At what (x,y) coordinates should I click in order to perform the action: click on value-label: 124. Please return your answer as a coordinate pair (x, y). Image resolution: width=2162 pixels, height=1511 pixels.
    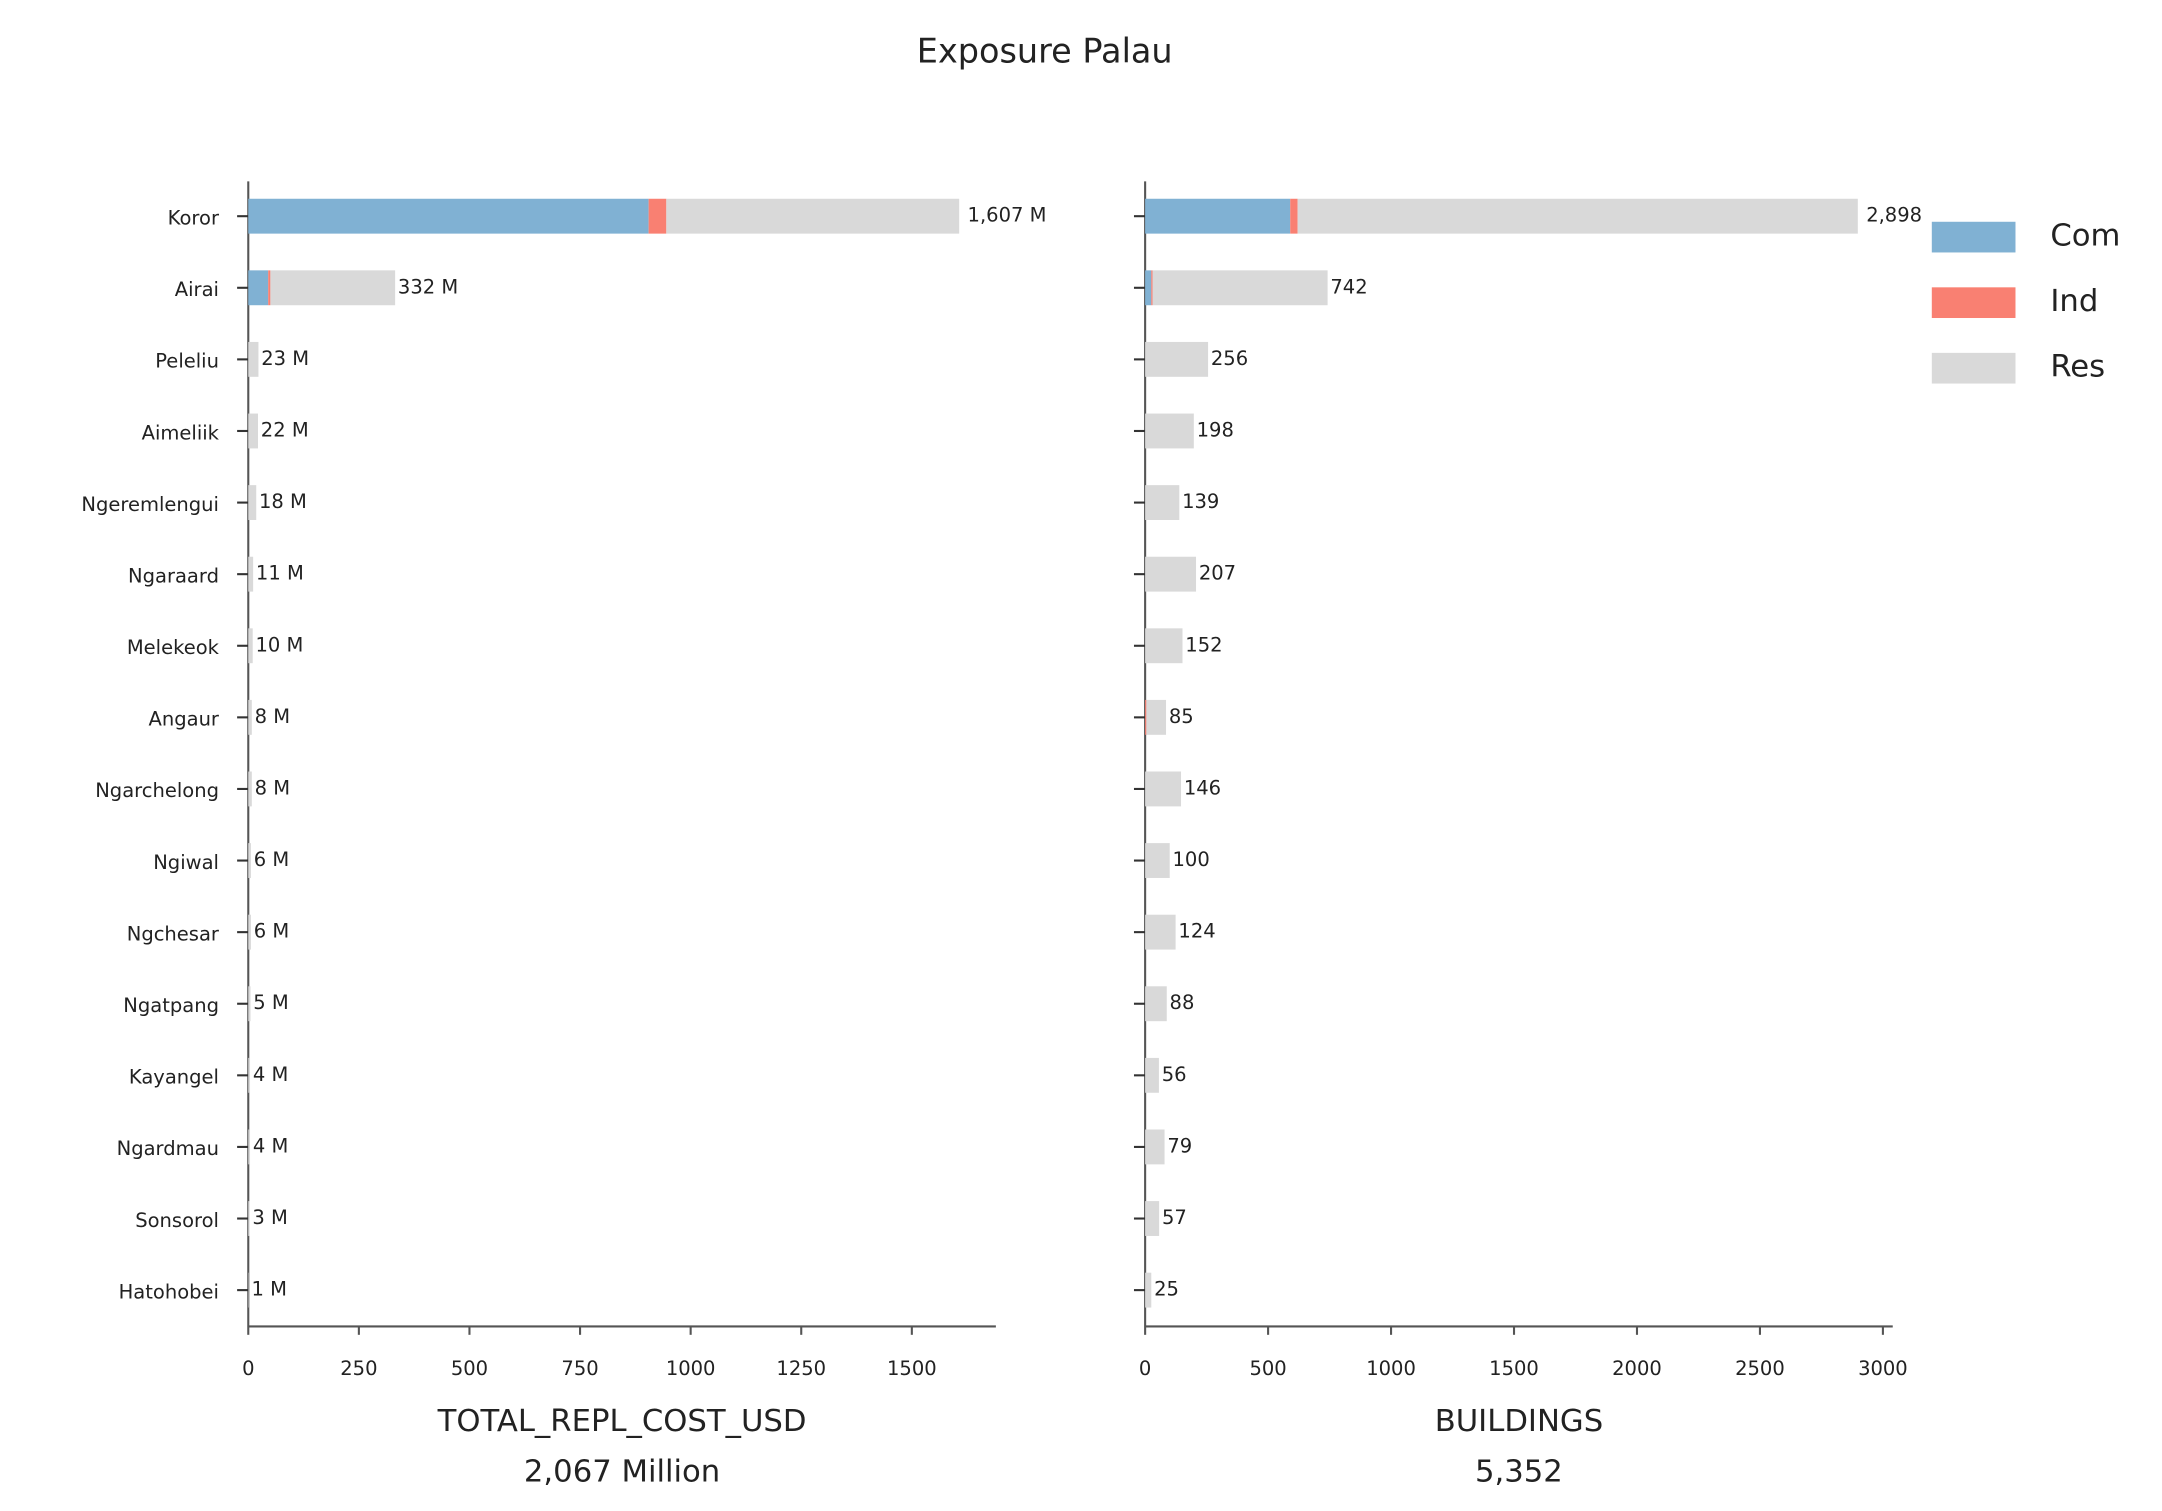
    Looking at the image, I should click on (1196, 931).